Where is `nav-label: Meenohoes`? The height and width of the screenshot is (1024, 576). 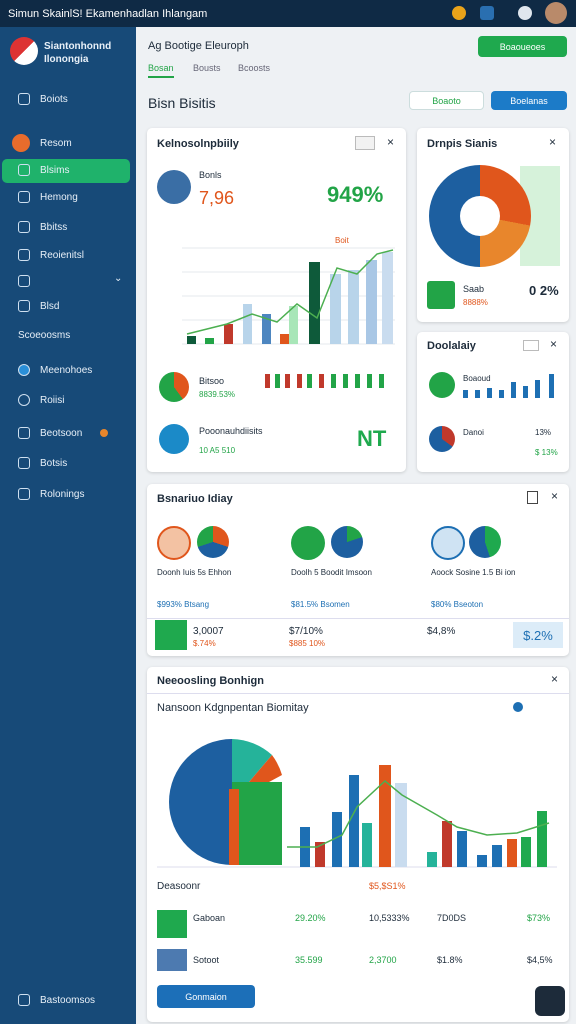 nav-label: Meenohoes is located at coordinates (66, 370).